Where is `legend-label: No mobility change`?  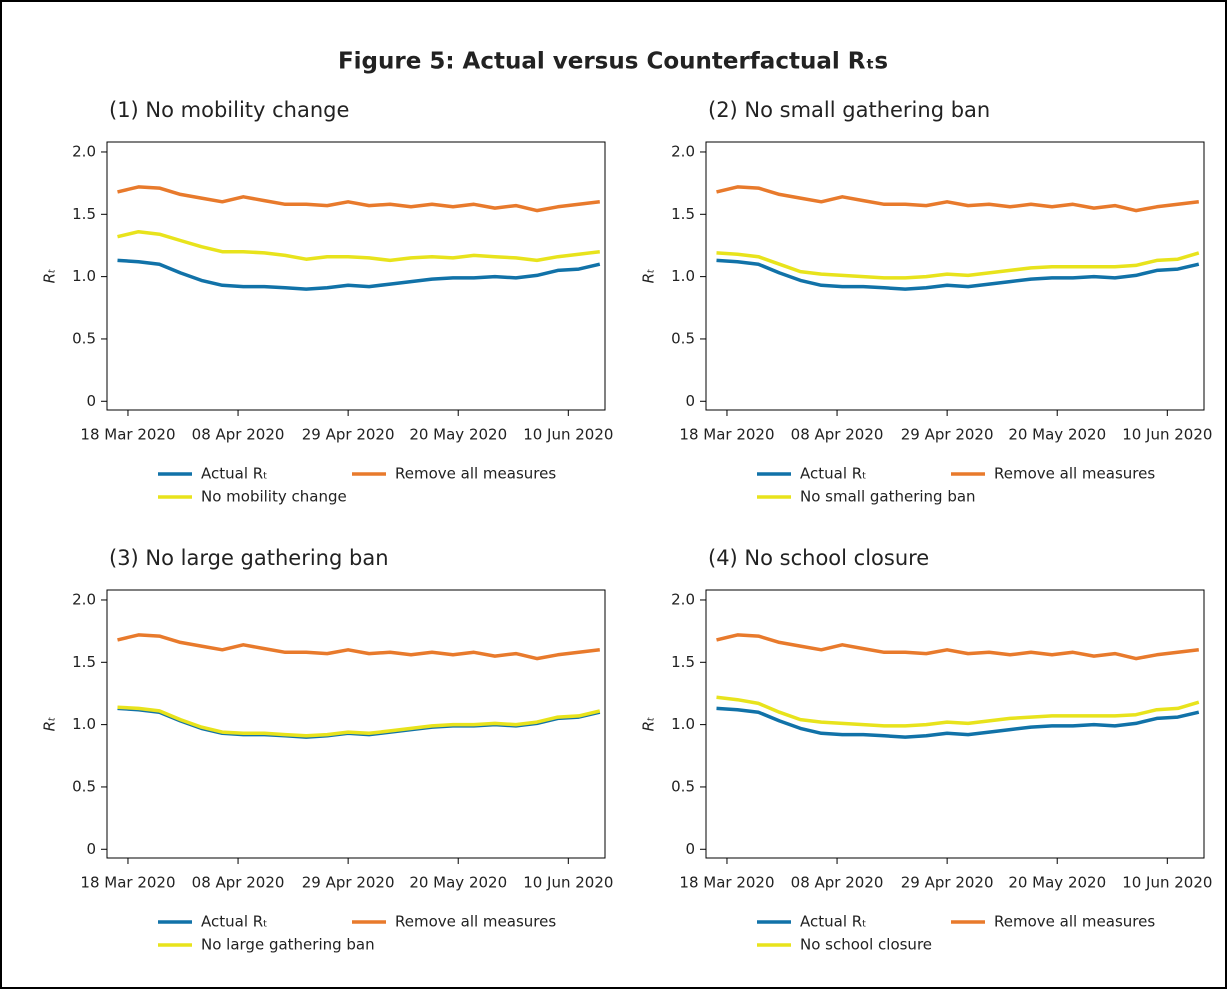 legend-label: No mobility change is located at coordinates (274, 497).